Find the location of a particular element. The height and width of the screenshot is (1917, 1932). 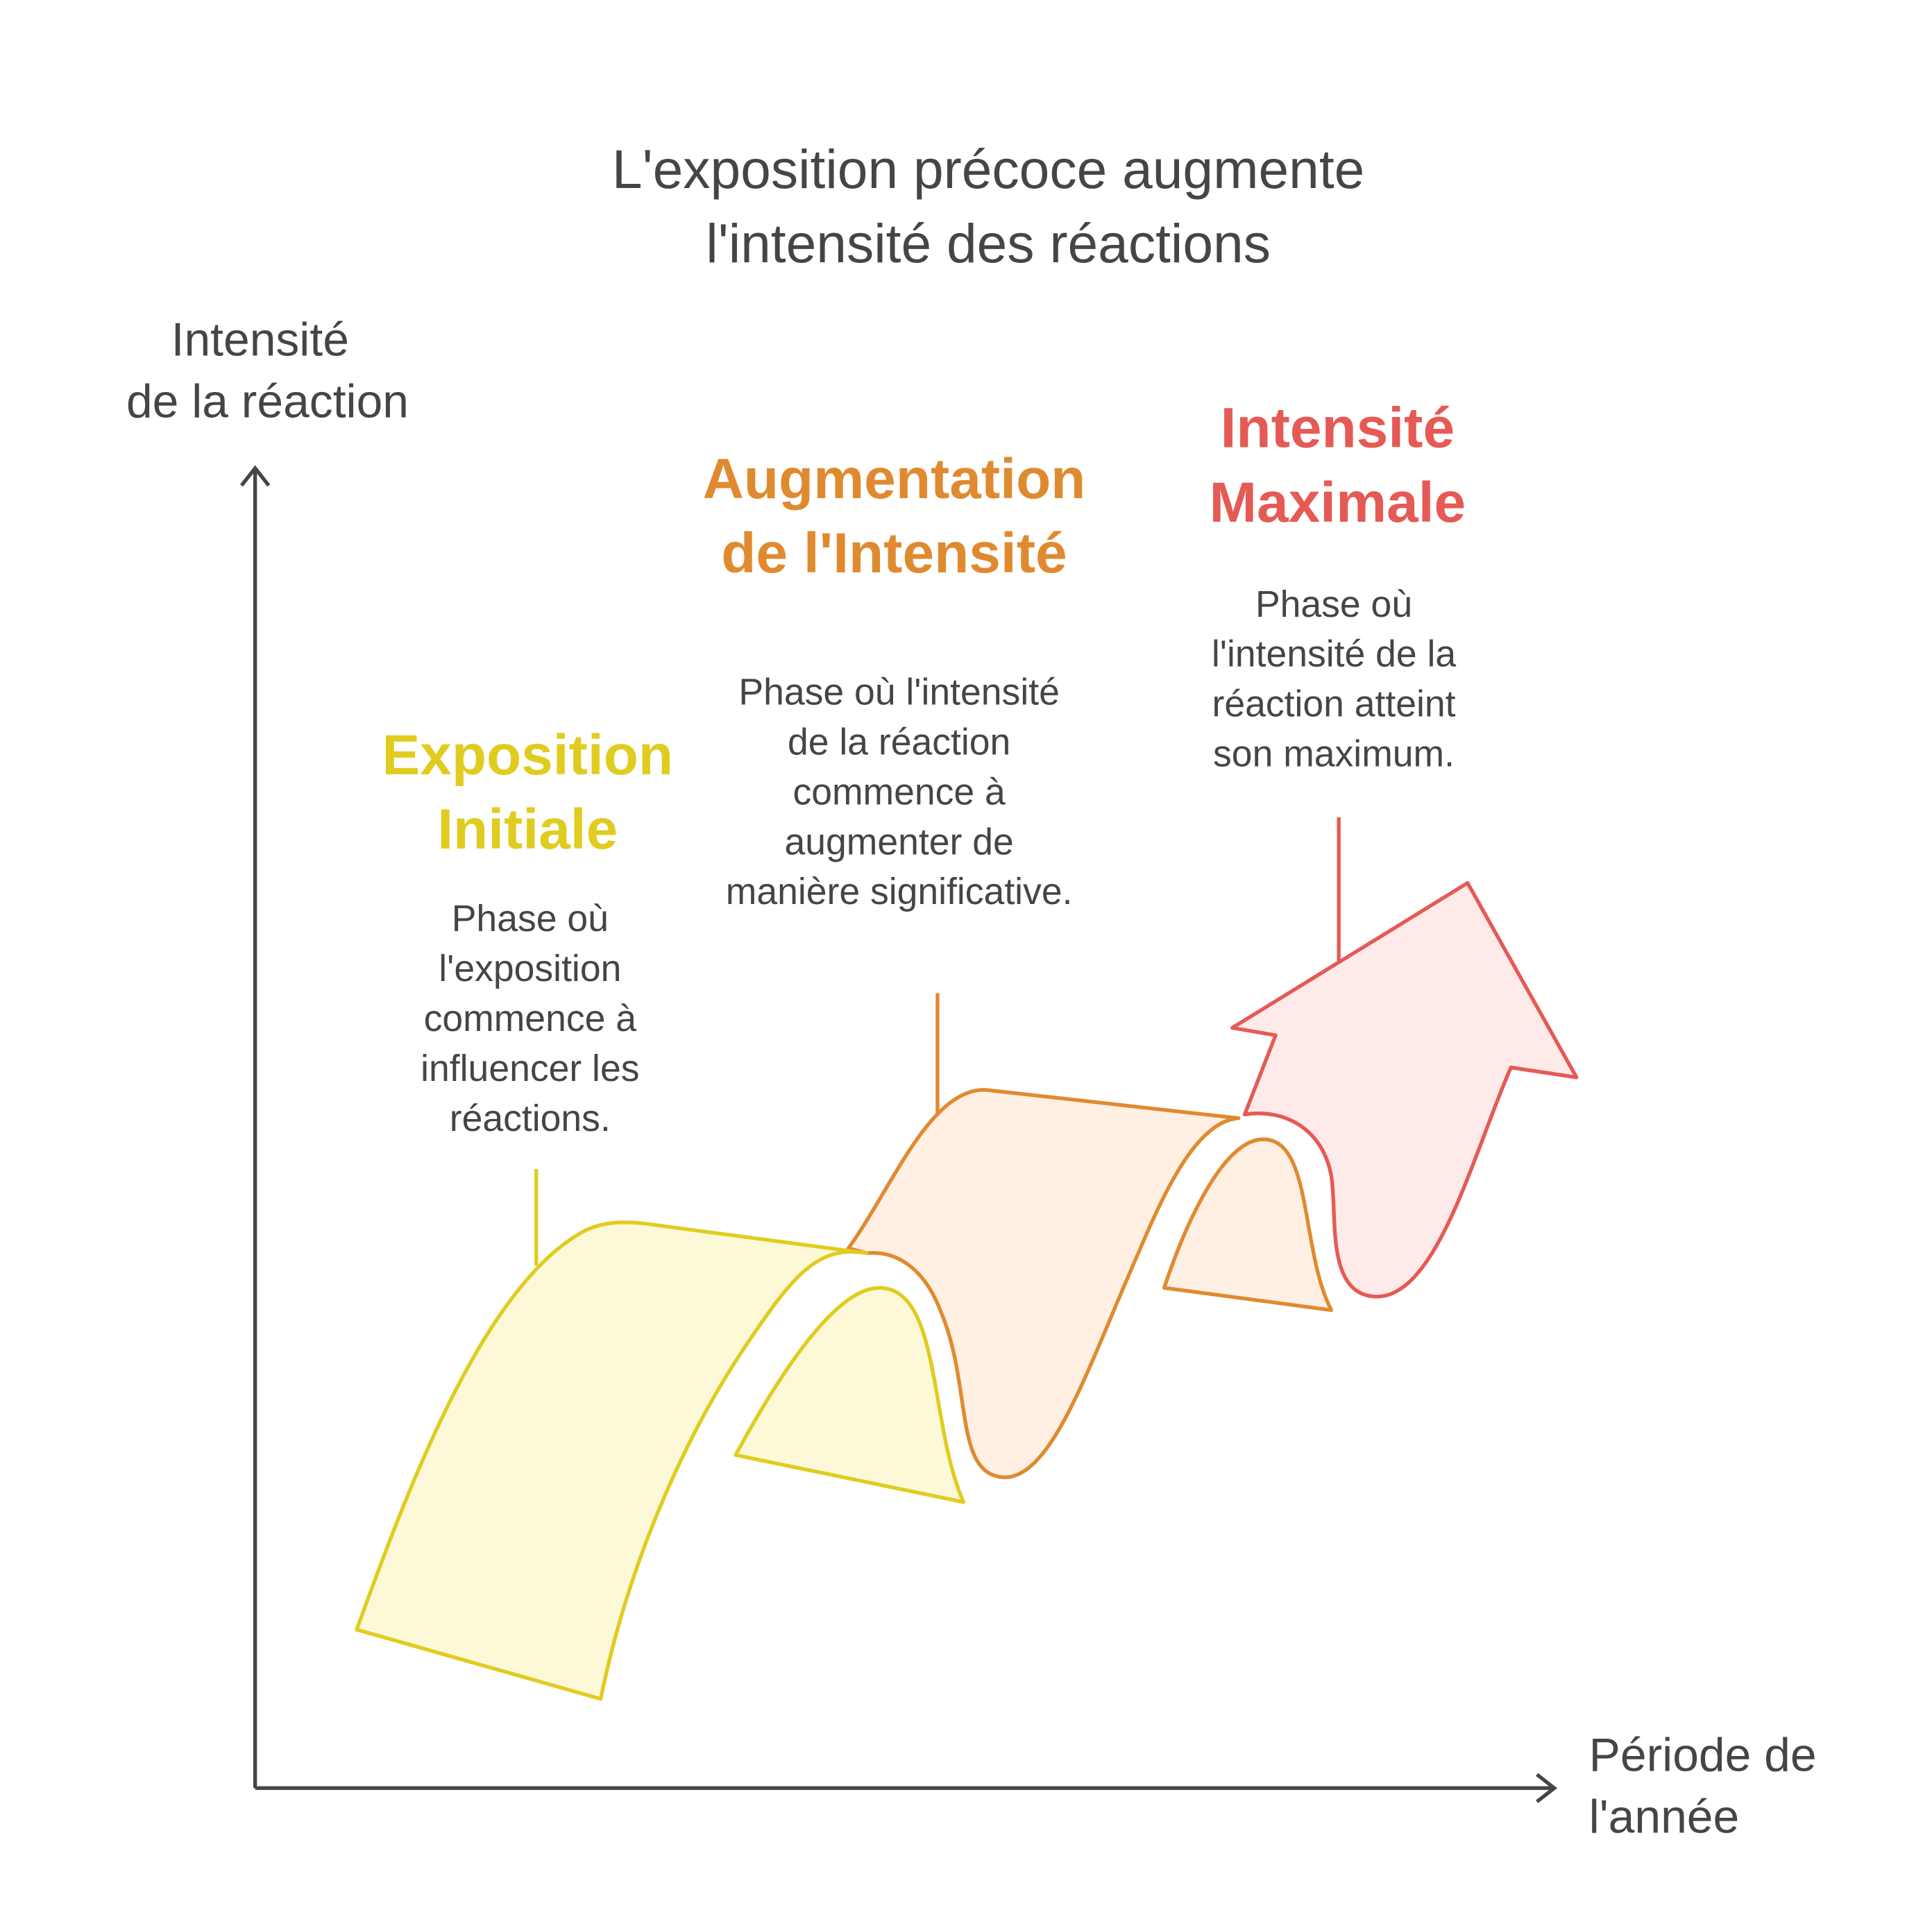

phase-title: Augmentation is located at coordinates (894, 479).